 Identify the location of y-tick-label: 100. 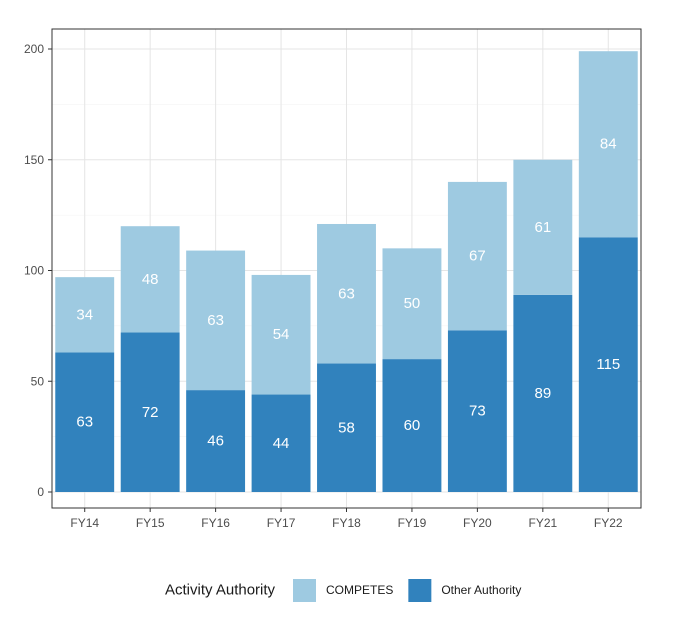
(34, 271).